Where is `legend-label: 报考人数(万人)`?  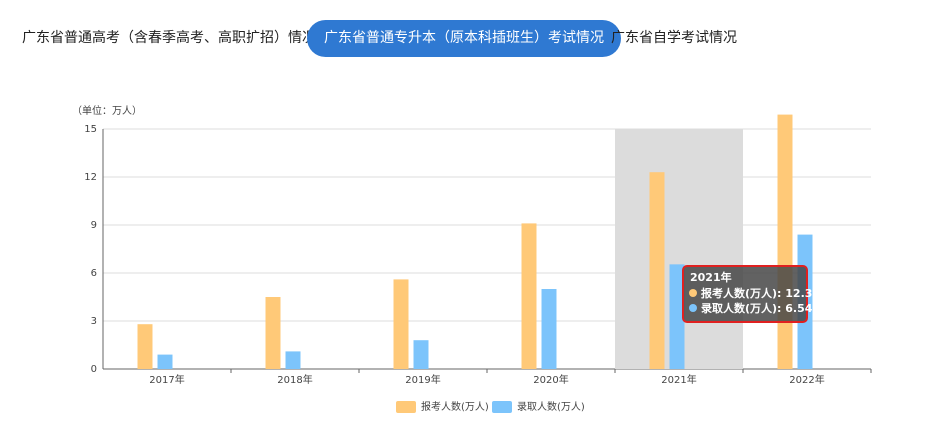
legend-label: 报考人数(万人) is located at coordinates (455, 406).